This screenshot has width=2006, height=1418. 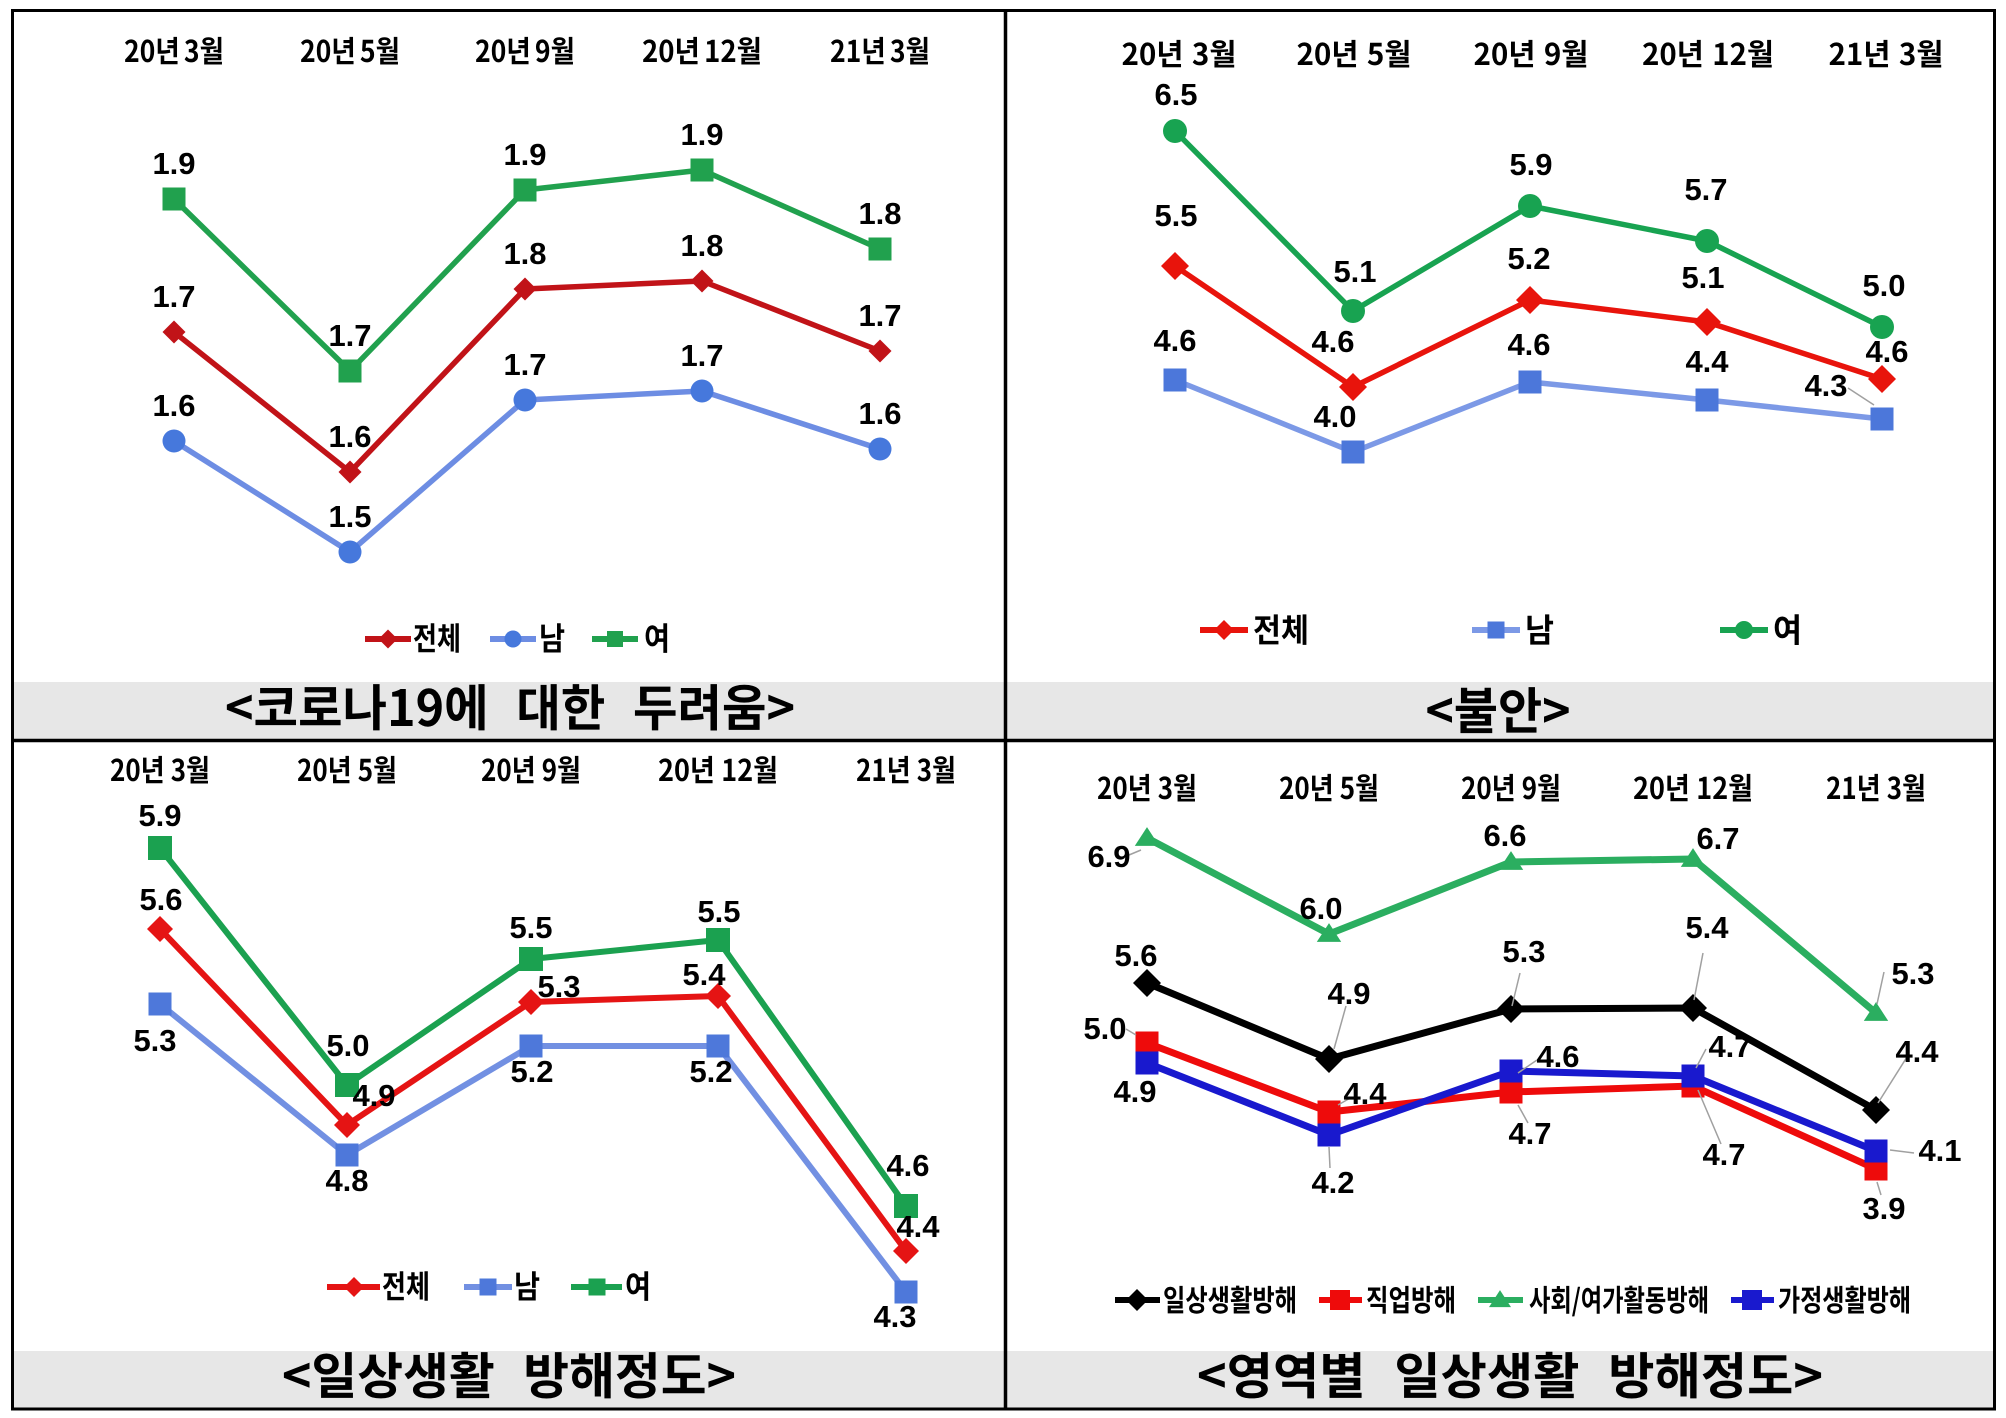 What do you see at coordinates (1883, 1208) in the screenshot?
I see `svg-text: 3.9` at bounding box center [1883, 1208].